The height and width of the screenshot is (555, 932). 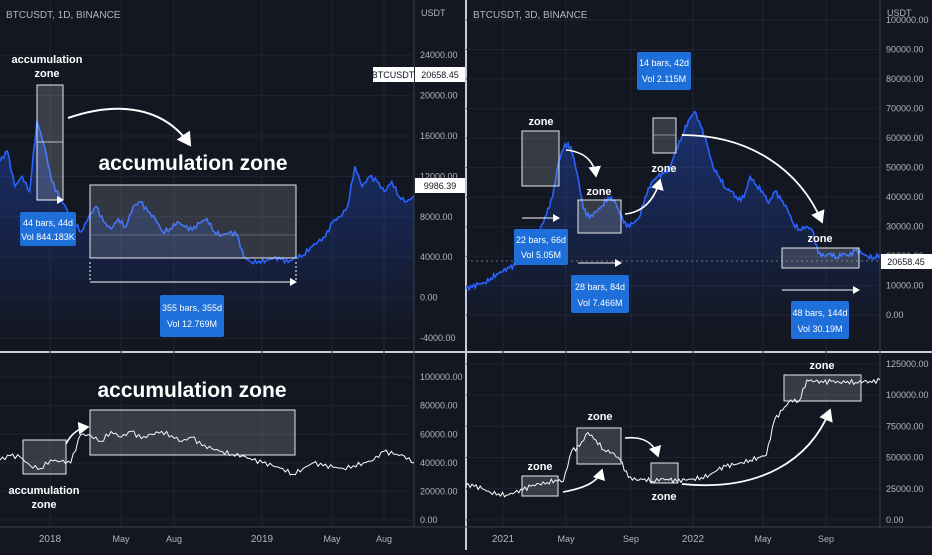 I want to click on right-arrow-b-to-c, so click(x=644, y=196).